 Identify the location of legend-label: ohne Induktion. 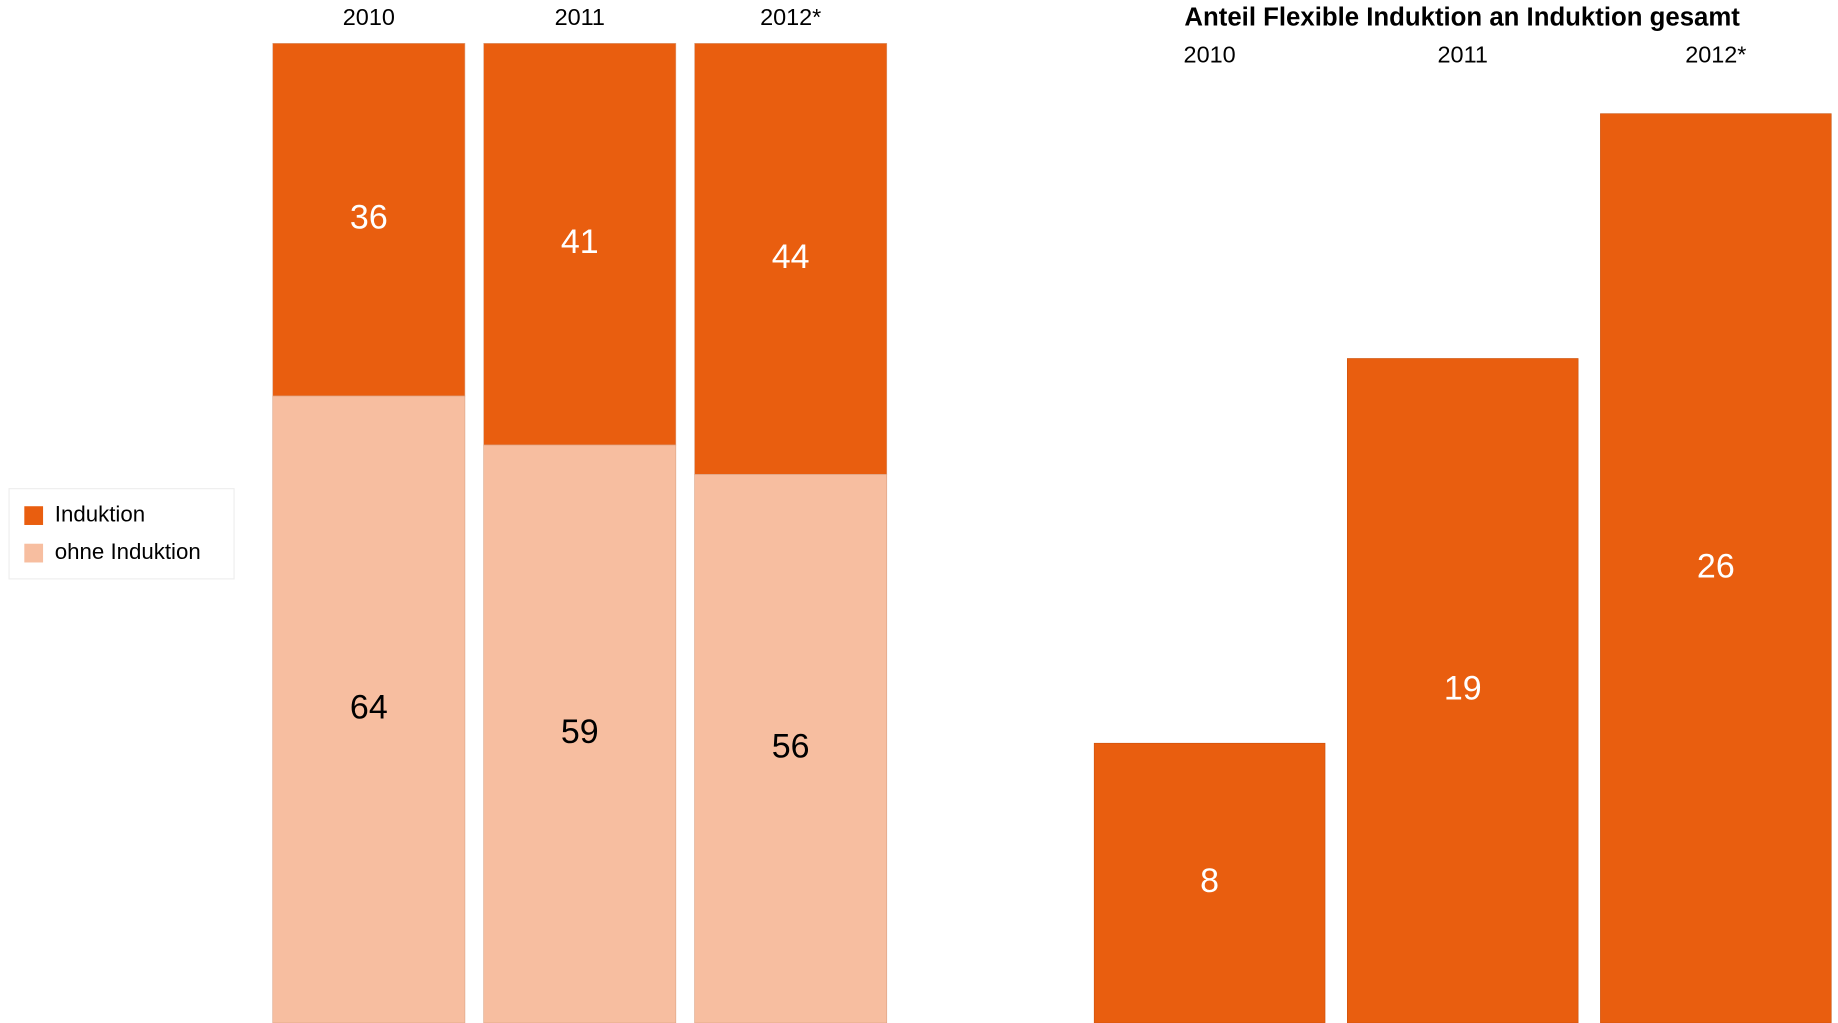
(128, 551).